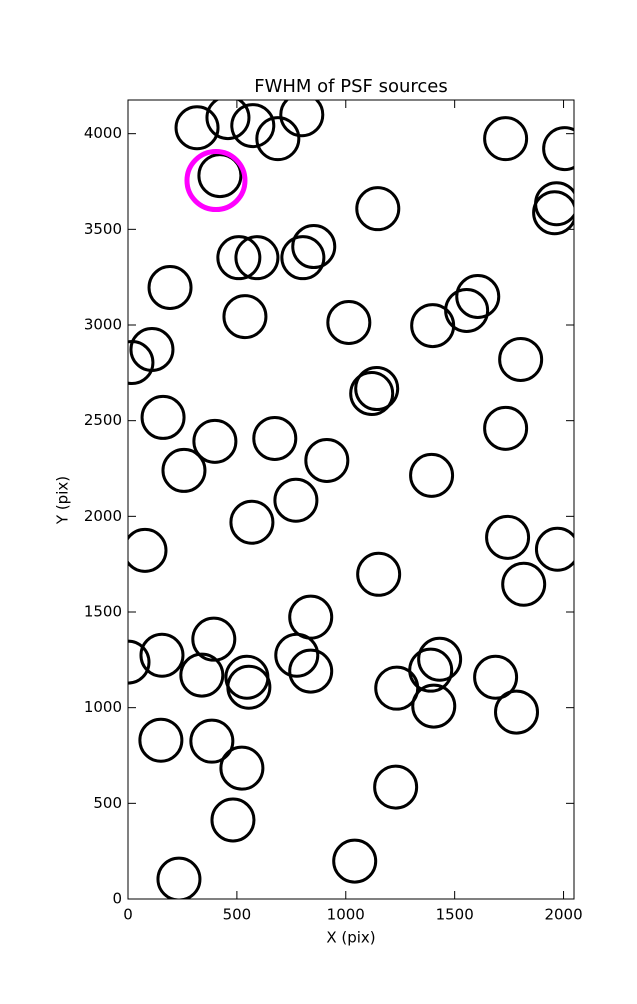 Image resolution: width=637 pixels, height=1004 pixels. What do you see at coordinates (103, 612) in the screenshot?
I see `y-tick-label: 1500` at bounding box center [103, 612].